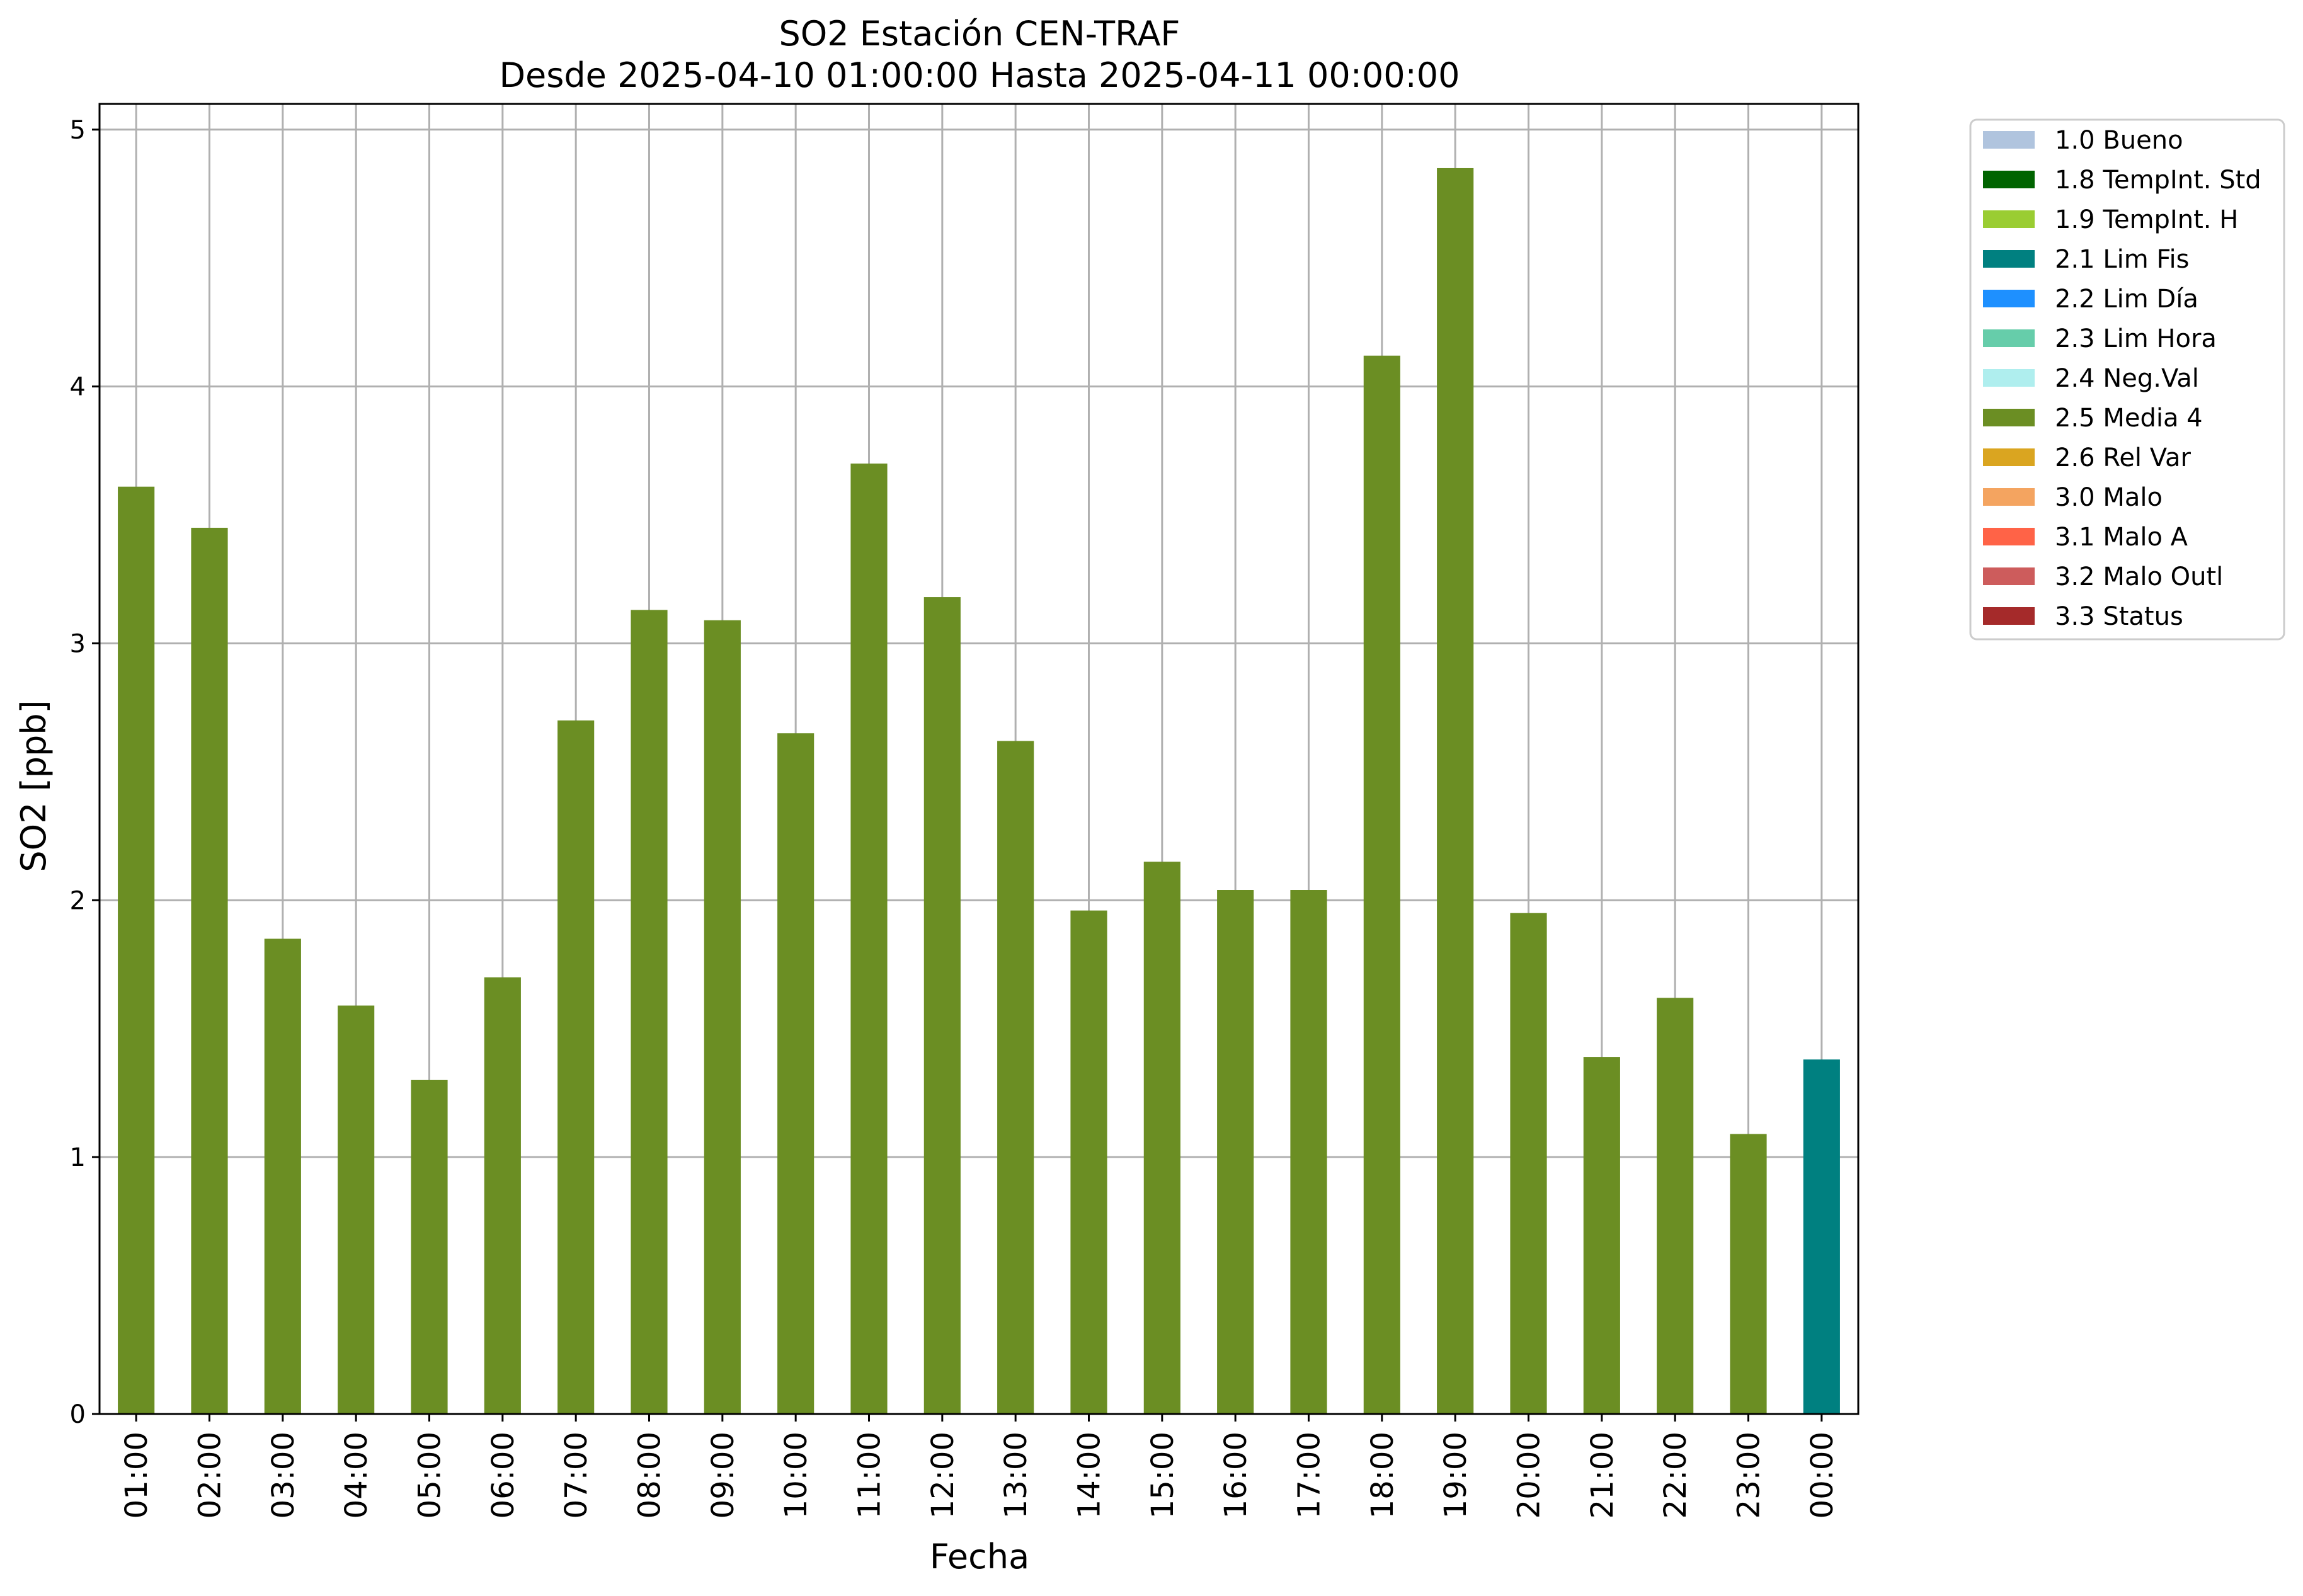 The width and height of the screenshot is (2303, 1596). I want to click on x-tick-label: 14:00, so click(1089, 1475).